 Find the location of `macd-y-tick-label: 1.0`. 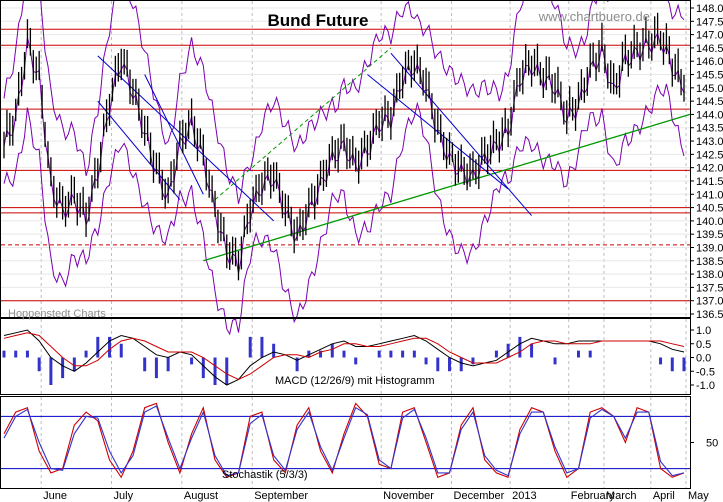

macd-y-tick-label: 1.0 is located at coordinates (703, 331).